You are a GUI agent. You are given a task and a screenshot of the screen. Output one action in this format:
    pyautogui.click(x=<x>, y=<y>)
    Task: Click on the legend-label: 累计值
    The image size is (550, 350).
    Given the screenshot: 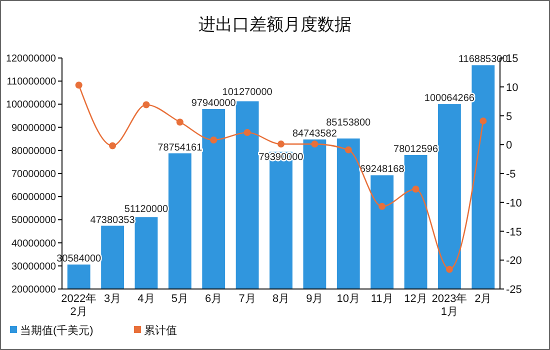 What is the action you would take?
    pyautogui.click(x=160, y=330)
    